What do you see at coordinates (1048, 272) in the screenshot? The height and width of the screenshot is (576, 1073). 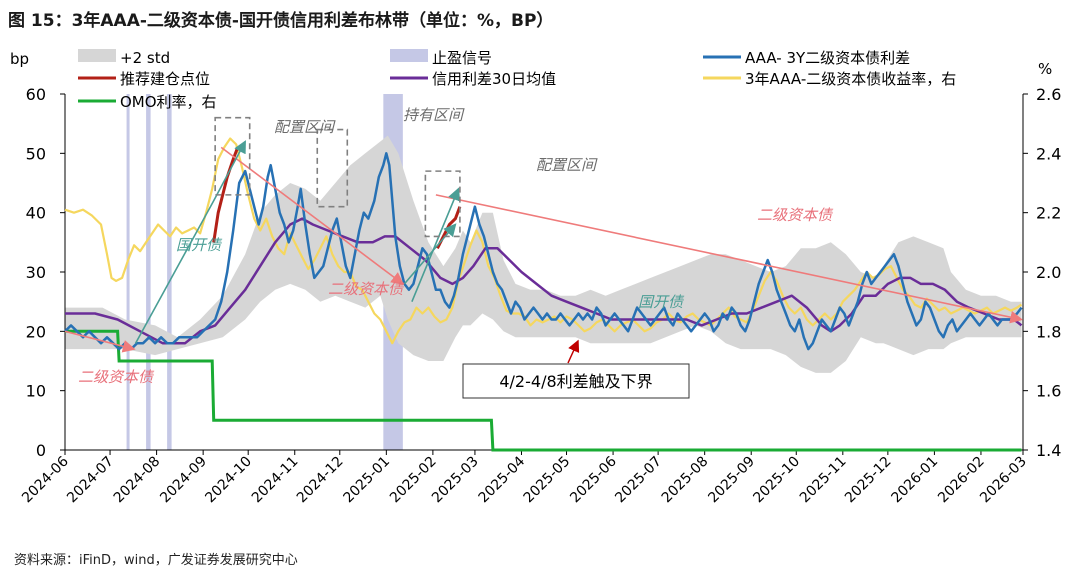 I see `right-tick-label: 2.0` at bounding box center [1048, 272].